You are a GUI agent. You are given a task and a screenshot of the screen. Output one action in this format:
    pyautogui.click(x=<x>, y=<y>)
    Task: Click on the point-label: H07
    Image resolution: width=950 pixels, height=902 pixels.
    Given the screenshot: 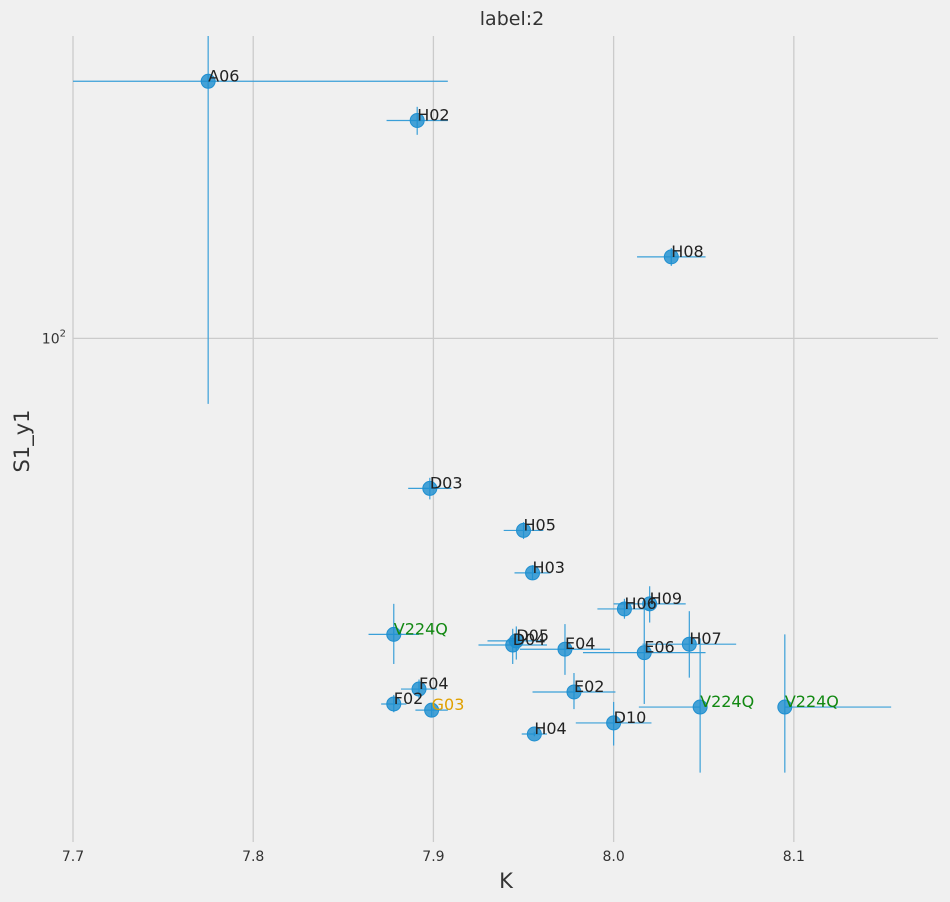 What is the action you would take?
    pyautogui.click(x=705, y=638)
    